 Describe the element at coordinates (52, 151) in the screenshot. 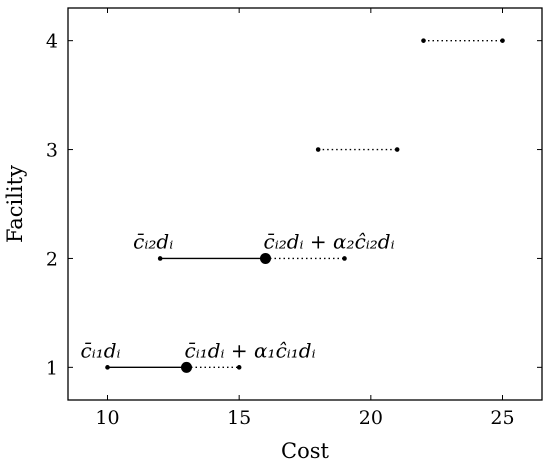

I see `y-tick-label: 3` at that location.